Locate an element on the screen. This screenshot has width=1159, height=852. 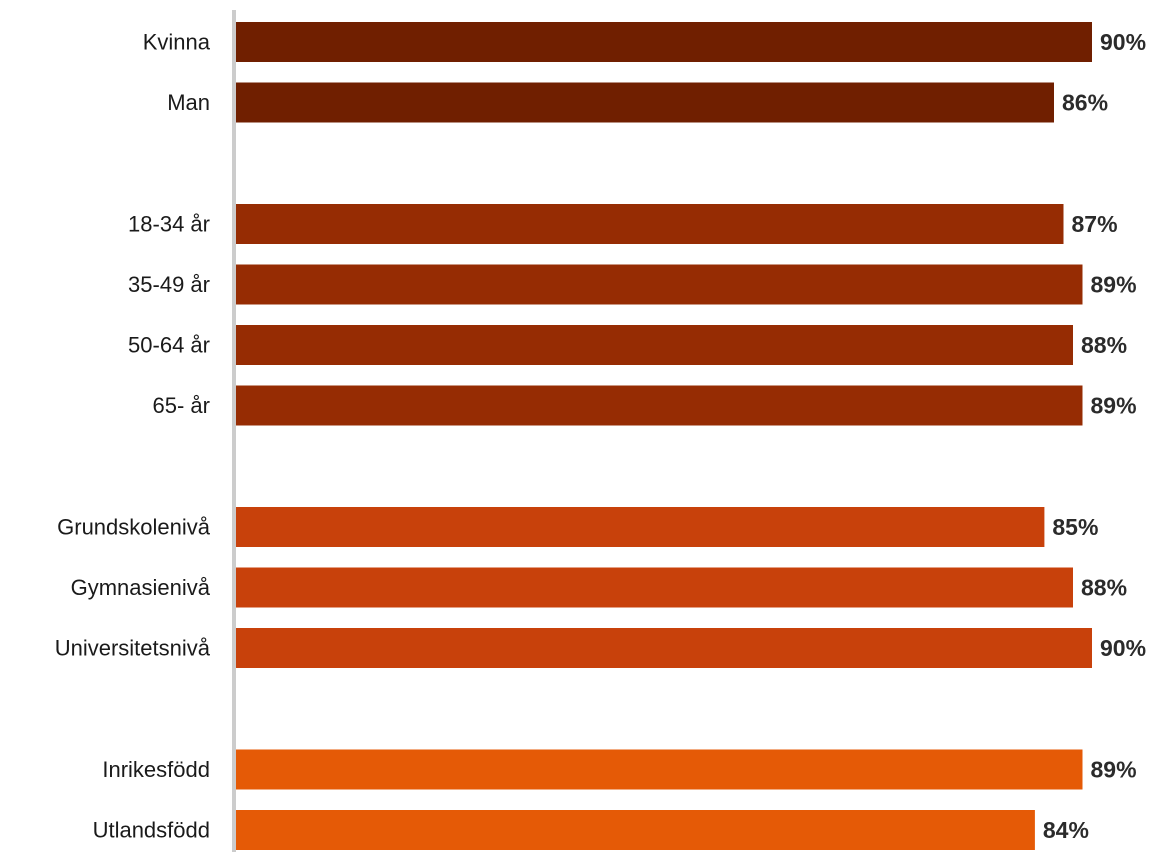
category-label: Kvinna is located at coordinates (177, 42).